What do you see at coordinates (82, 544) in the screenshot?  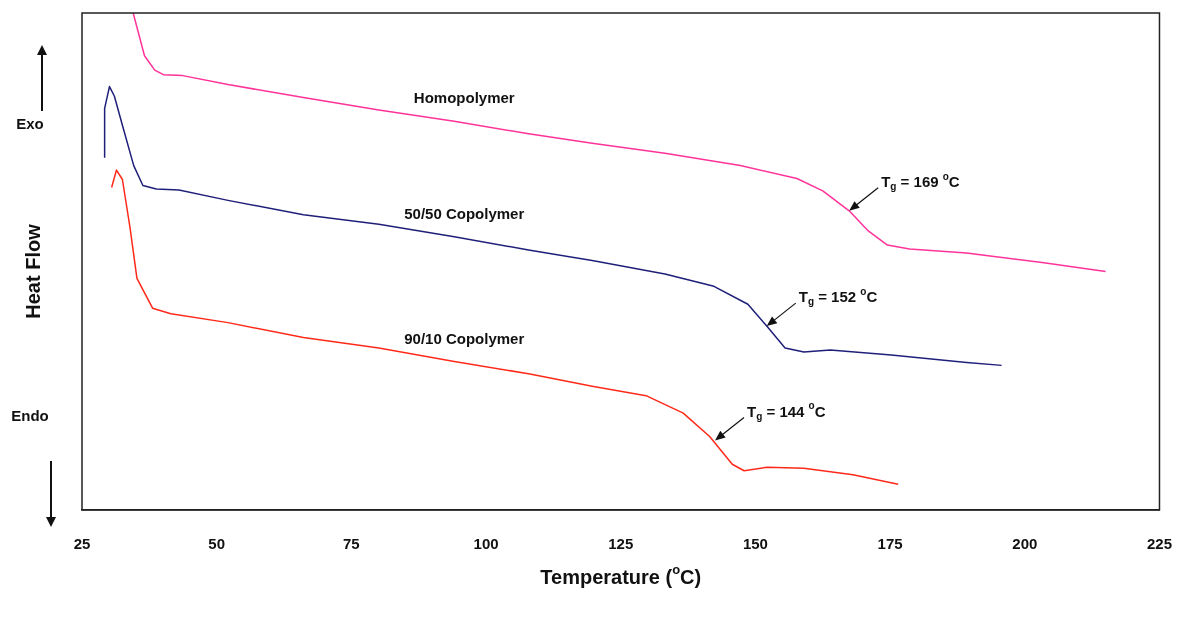 I see `x-tick-label: 25` at bounding box center [82, 544].